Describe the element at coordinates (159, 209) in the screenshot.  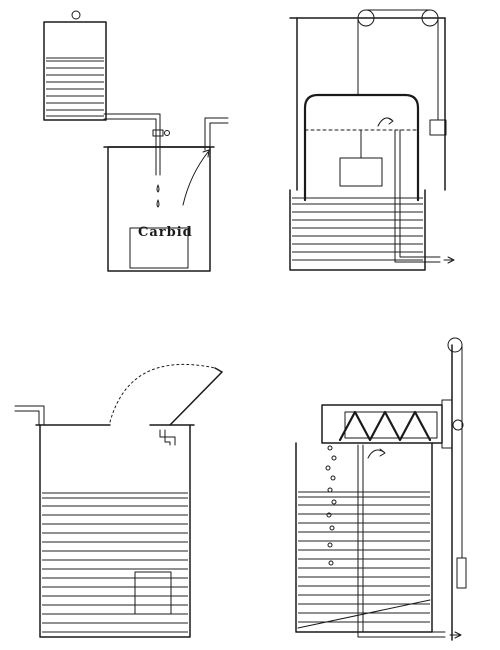
I see `generator-vessel` at that location.